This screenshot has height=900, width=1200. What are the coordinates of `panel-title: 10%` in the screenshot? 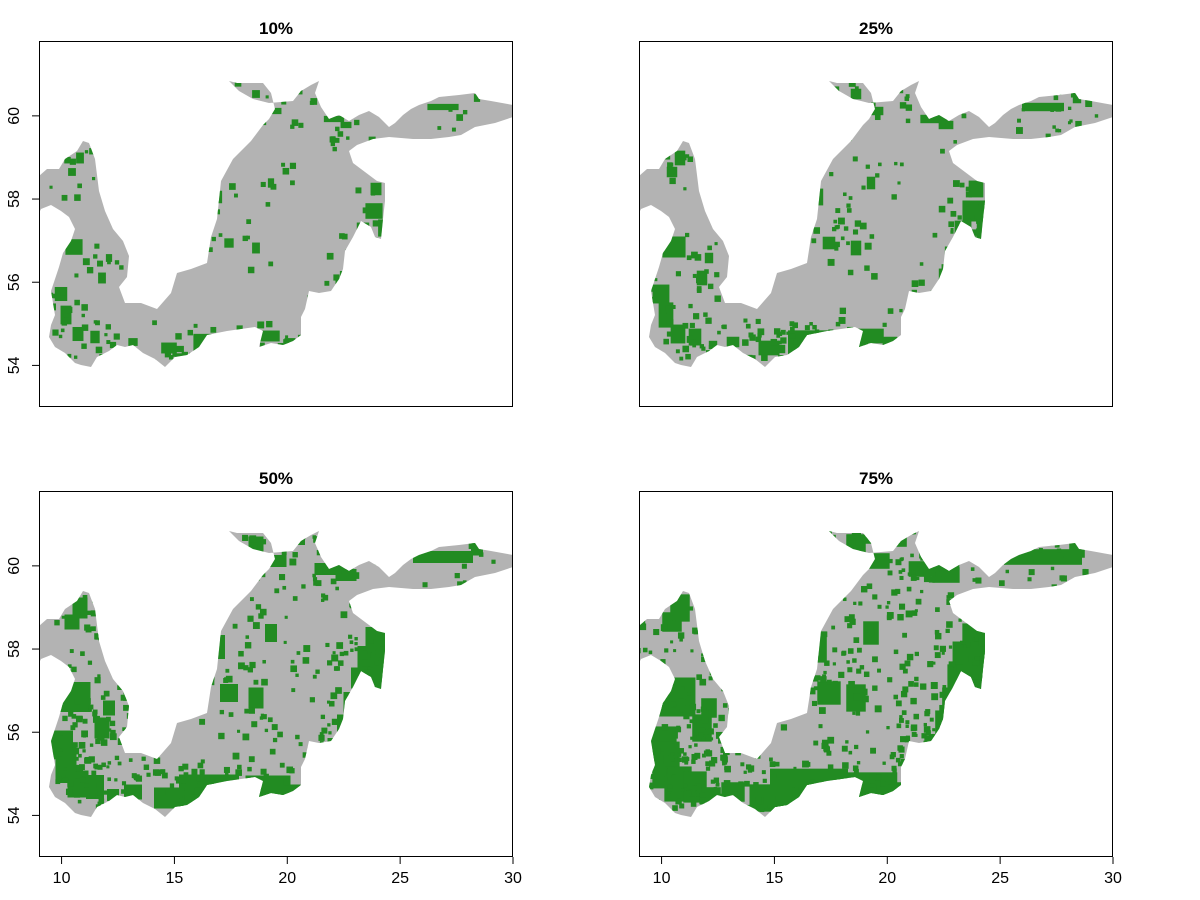 It's located at (276, 28).